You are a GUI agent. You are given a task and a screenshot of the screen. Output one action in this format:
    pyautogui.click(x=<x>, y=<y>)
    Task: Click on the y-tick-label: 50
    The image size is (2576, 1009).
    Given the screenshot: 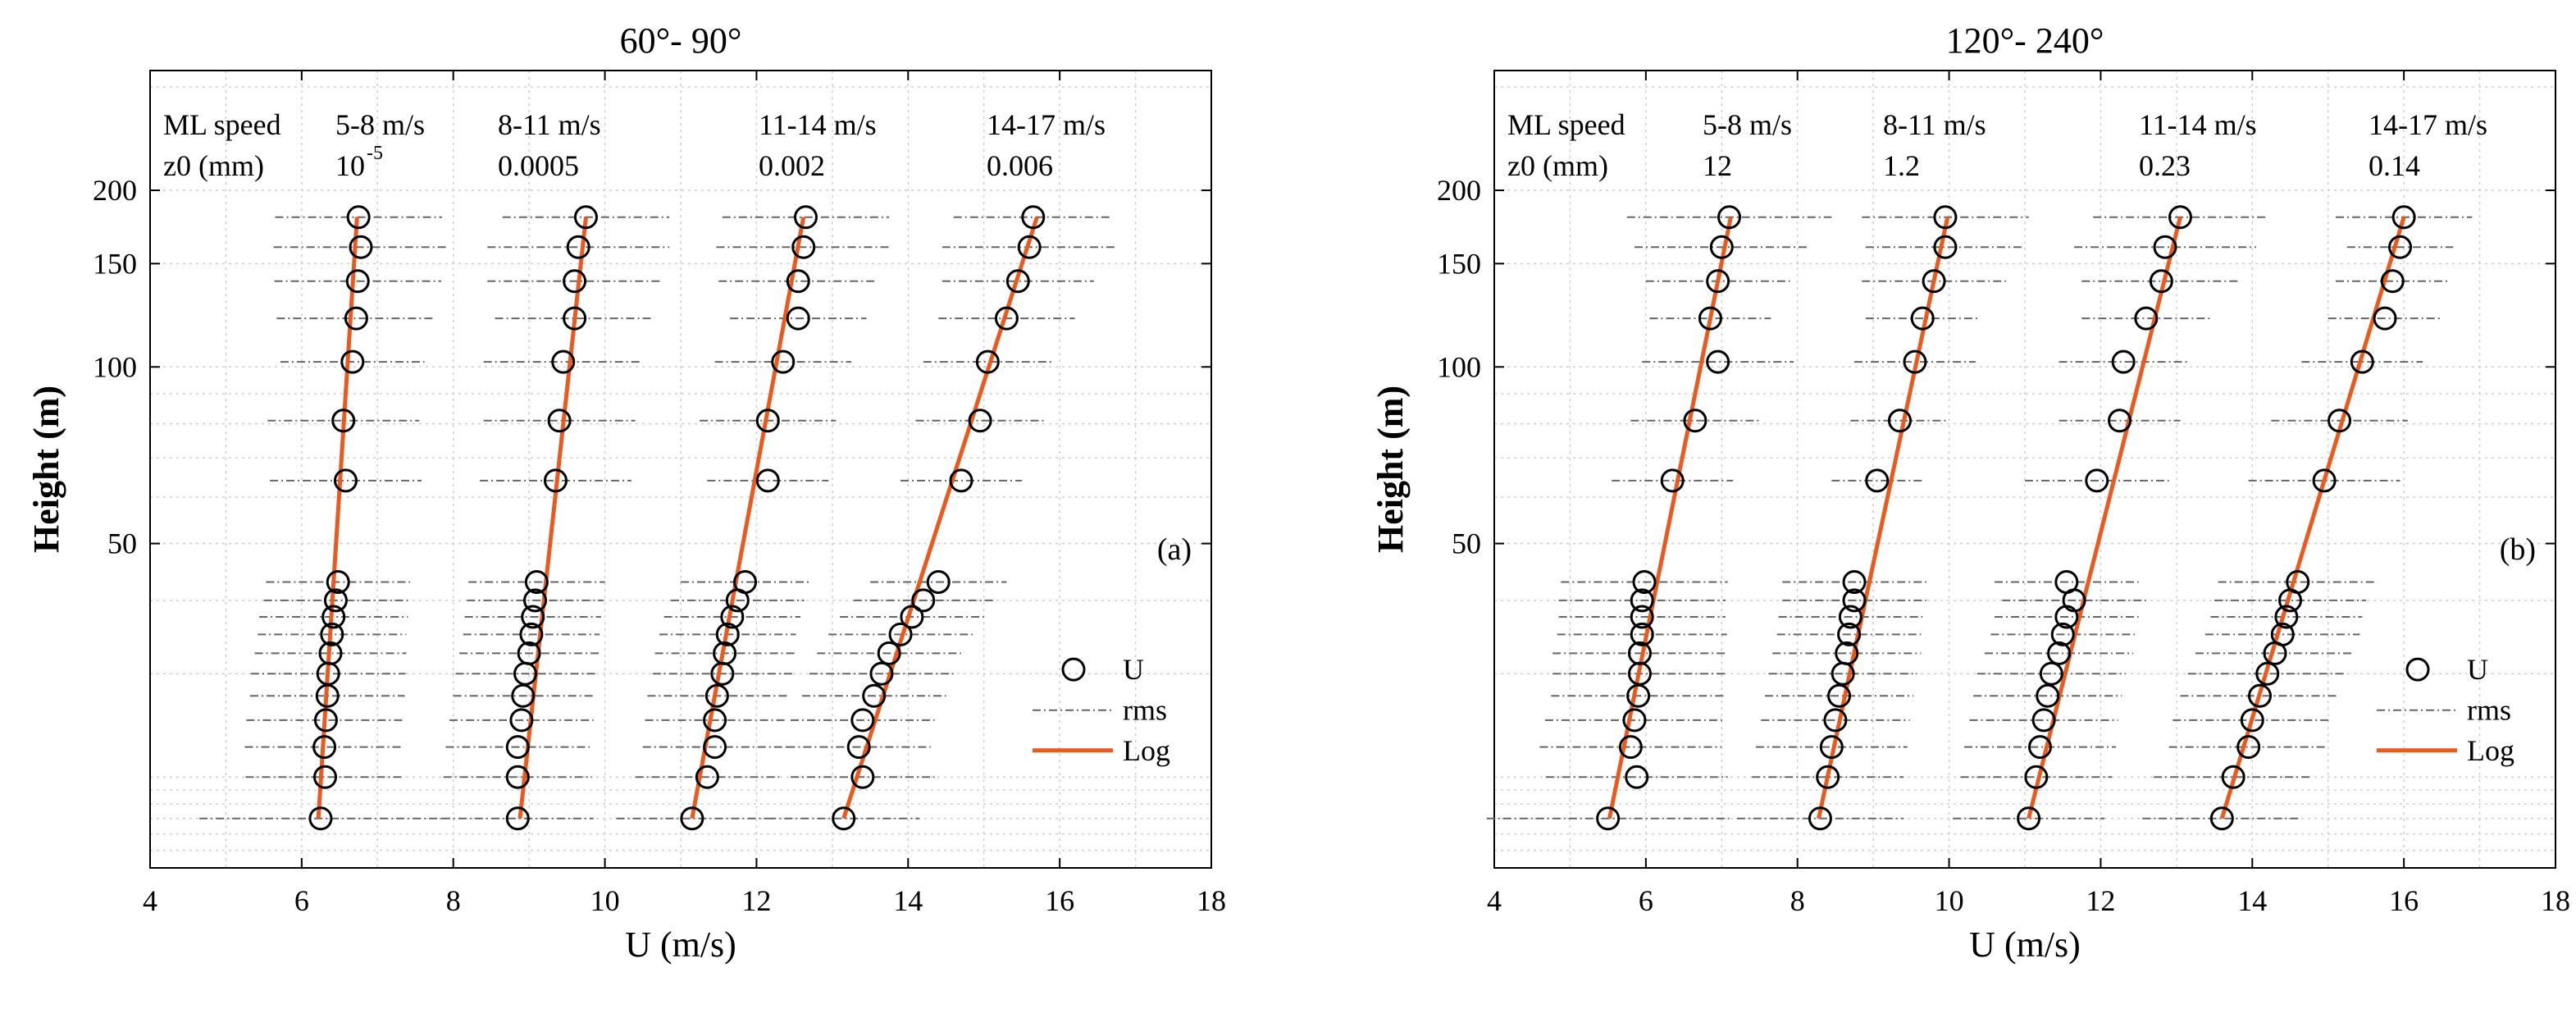 What is the action you would take?
    pyautogui.click(x=122, y=543)
    